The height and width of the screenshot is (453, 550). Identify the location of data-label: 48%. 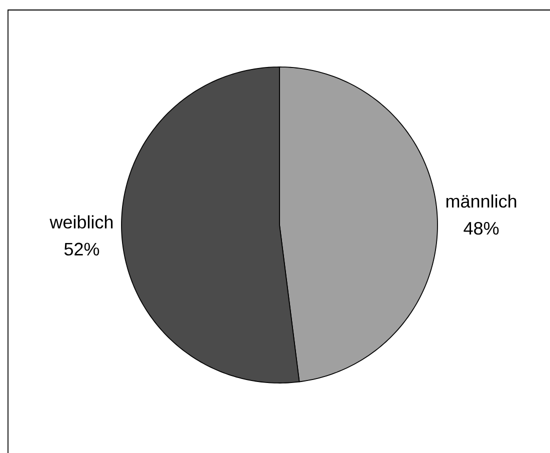
(481, 228).